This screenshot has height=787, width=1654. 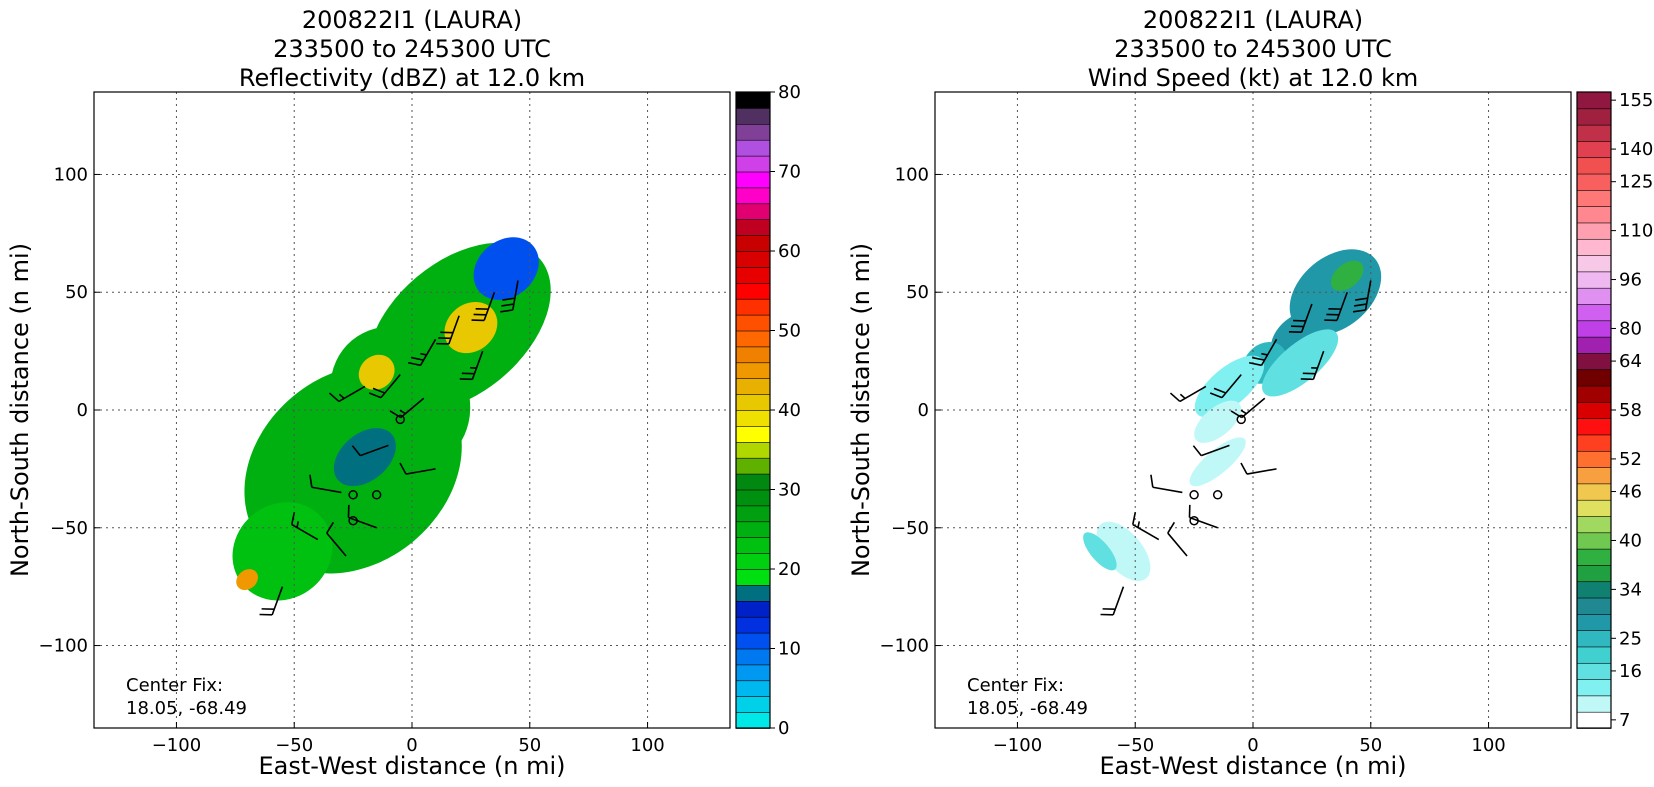 What do you see at coordinates (1630, 589) in the screenshot?
I see `colorbar-tick-label: 34` at bounding box center [1630, 589].